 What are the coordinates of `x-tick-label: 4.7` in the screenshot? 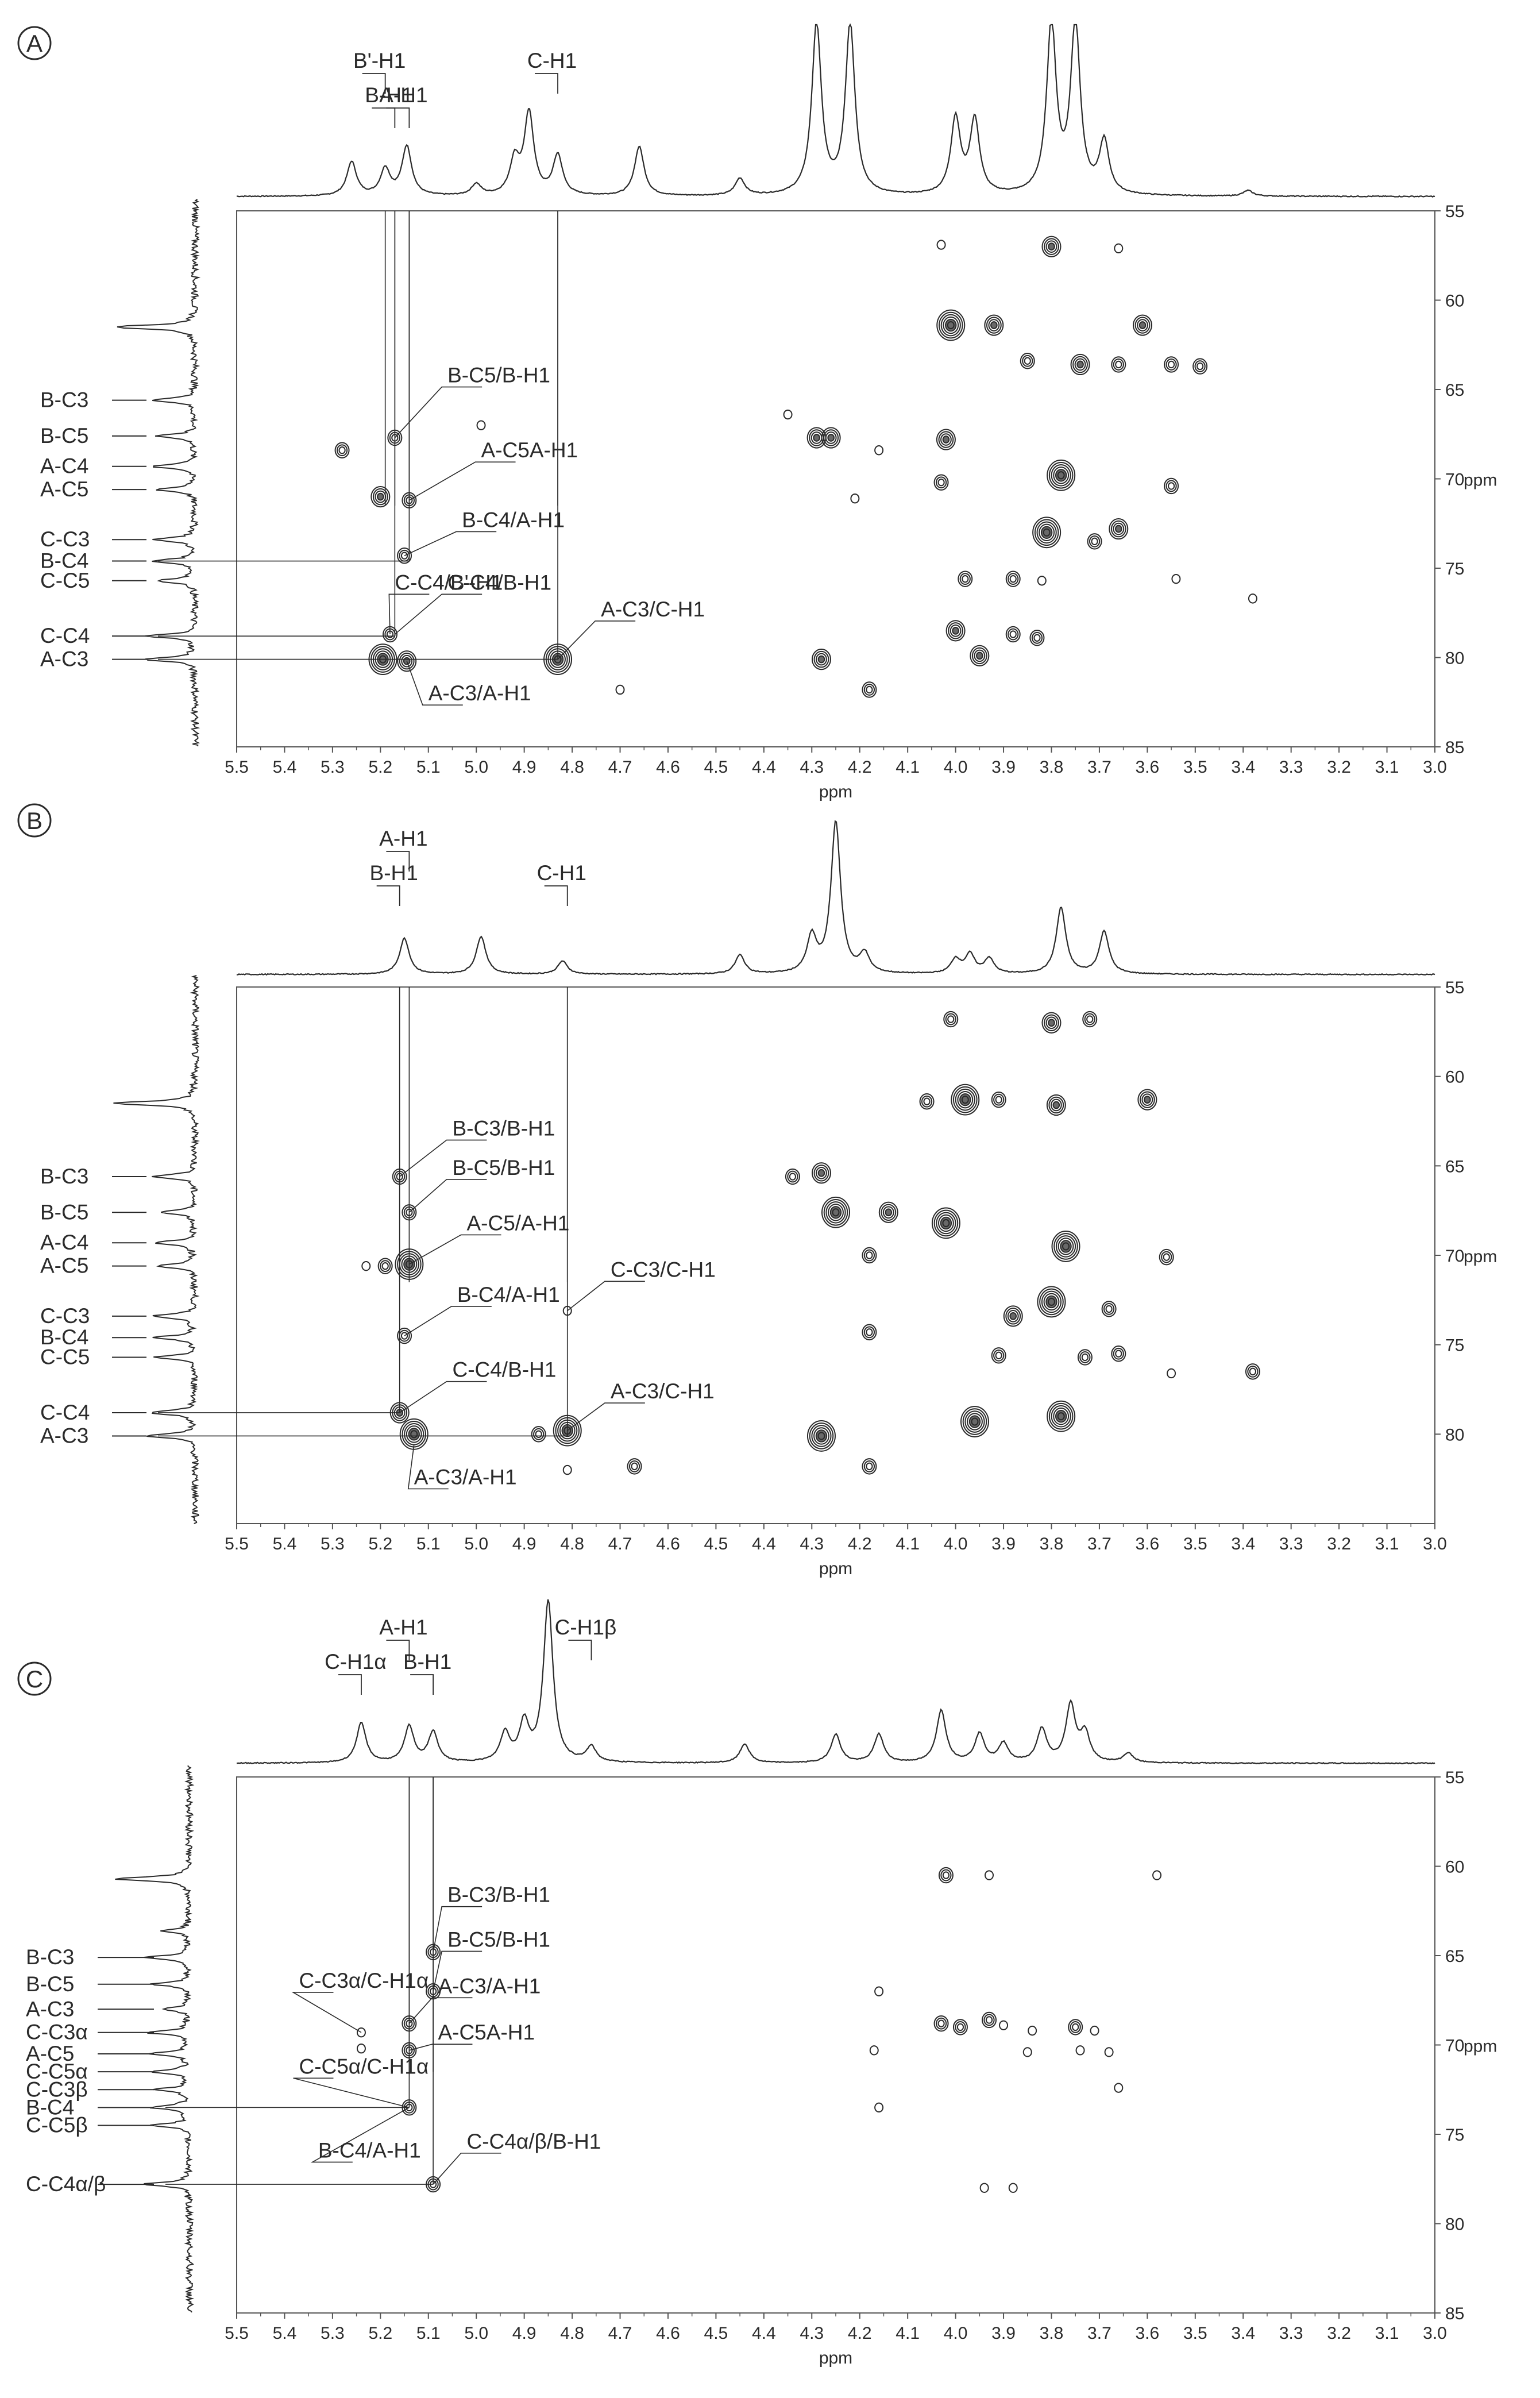 It's located at (620, 2333).